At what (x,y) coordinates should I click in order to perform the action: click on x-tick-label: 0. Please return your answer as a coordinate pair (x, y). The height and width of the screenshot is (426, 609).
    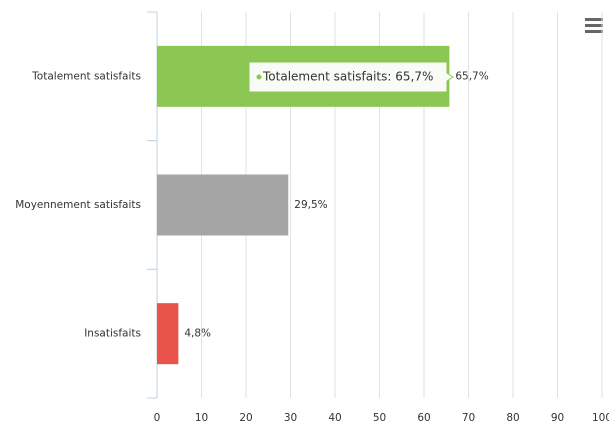
    Looking at the image, I should click on (157, 418).